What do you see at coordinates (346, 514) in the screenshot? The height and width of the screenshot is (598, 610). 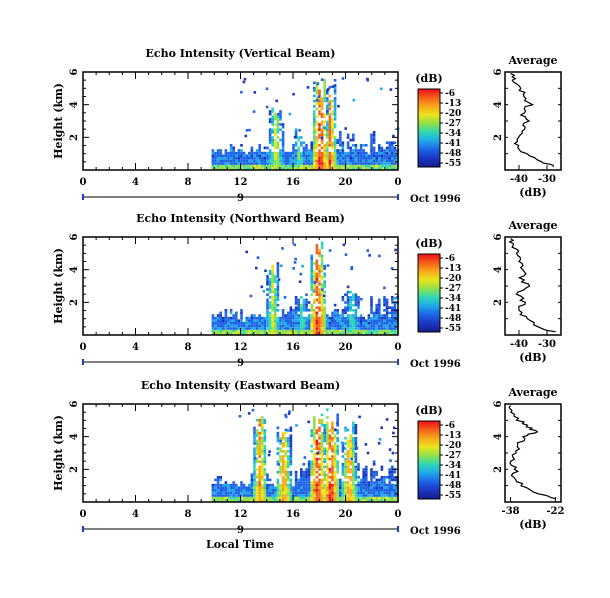 I see `x-tick-label: 20` at bounding box center [346, 514].